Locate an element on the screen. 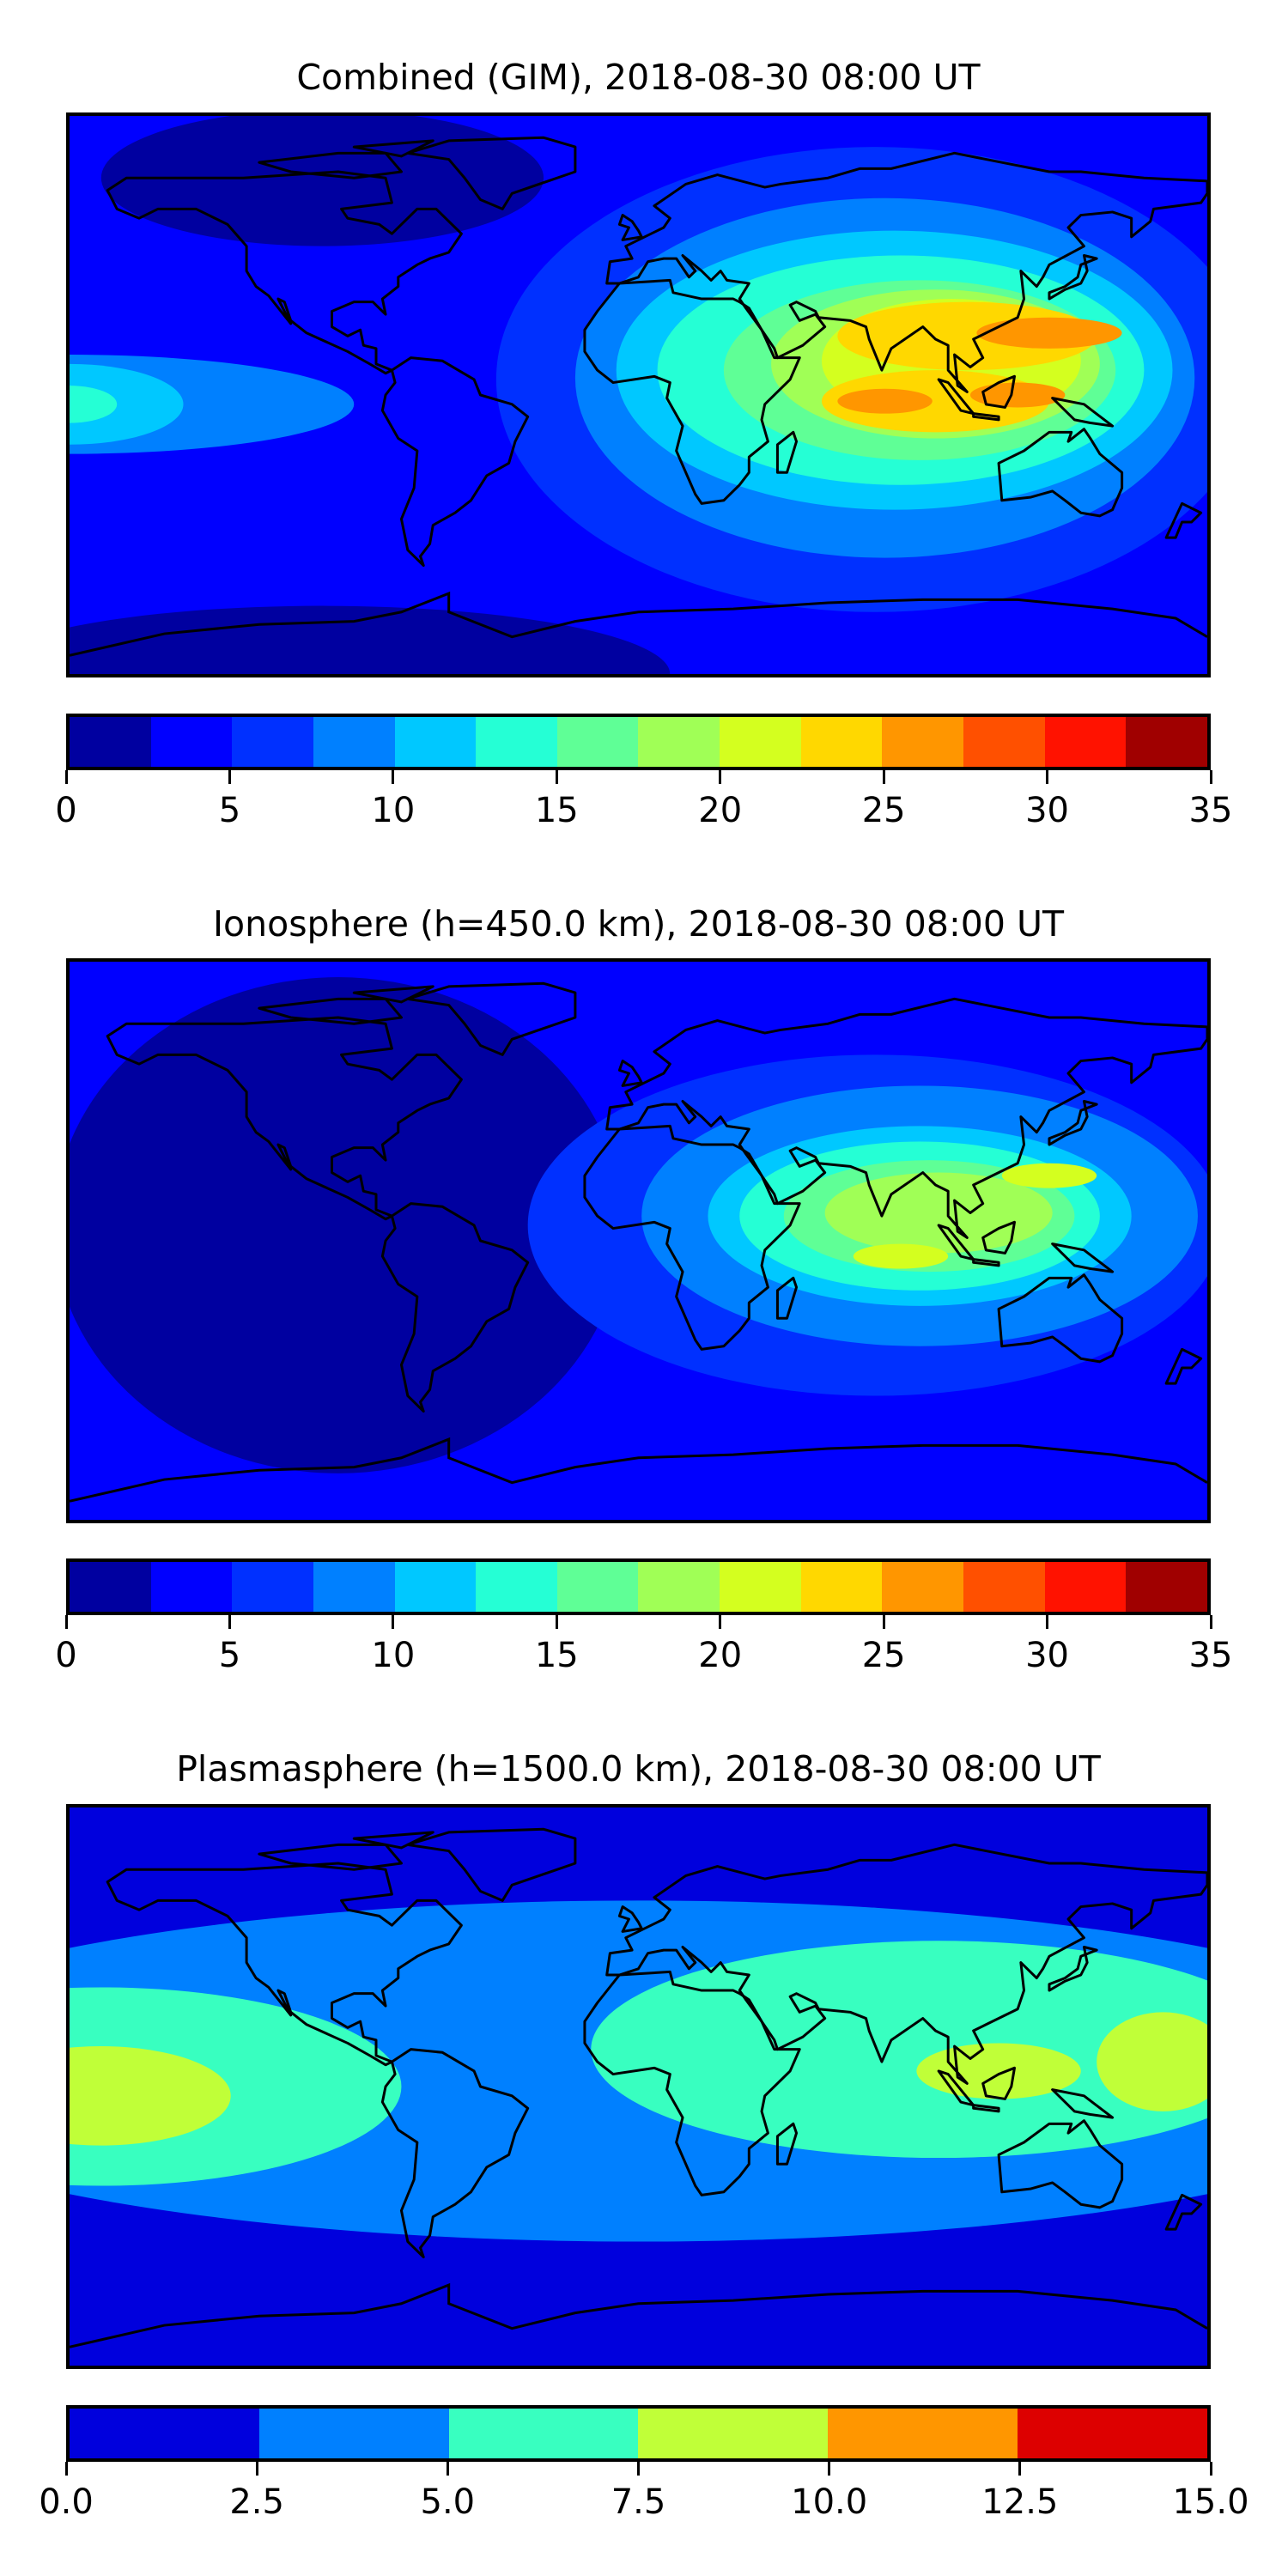 The image size is (1288, 2576). chart-title: Combined (GIM), 2018-08-30 08:00 UT is located at coordinates (638, 77).